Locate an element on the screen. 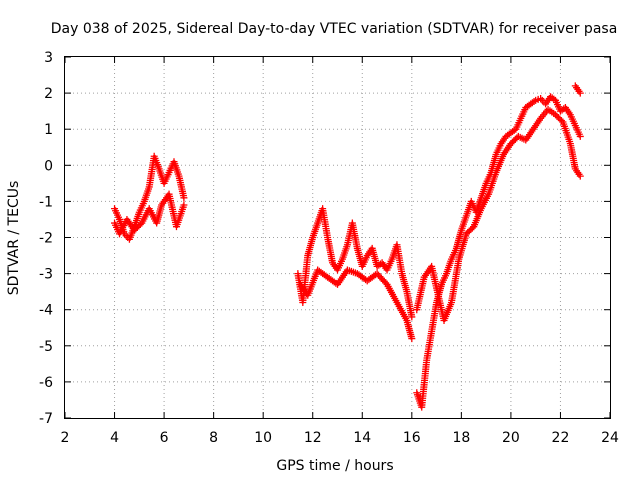  y-tick-labels: 3 2 1 0 -1 -2 -3 -4 -5 -6 -7 is located at coordinates (46, 238).